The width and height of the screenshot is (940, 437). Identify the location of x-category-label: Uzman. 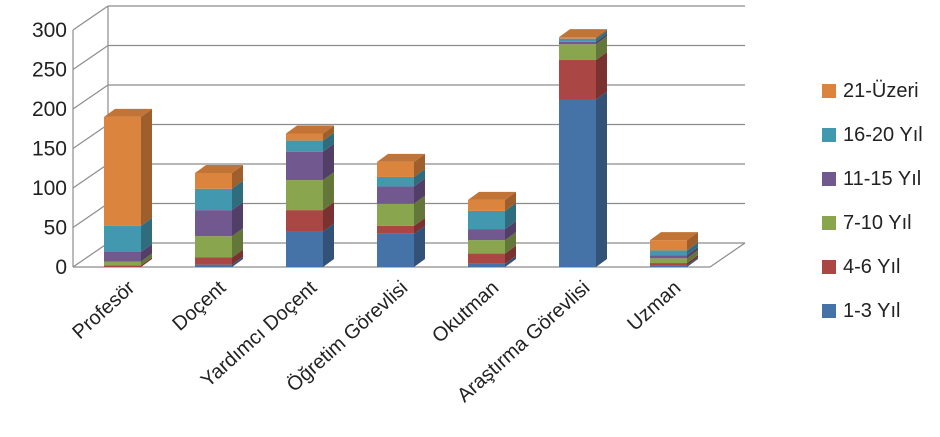
(654, 306).